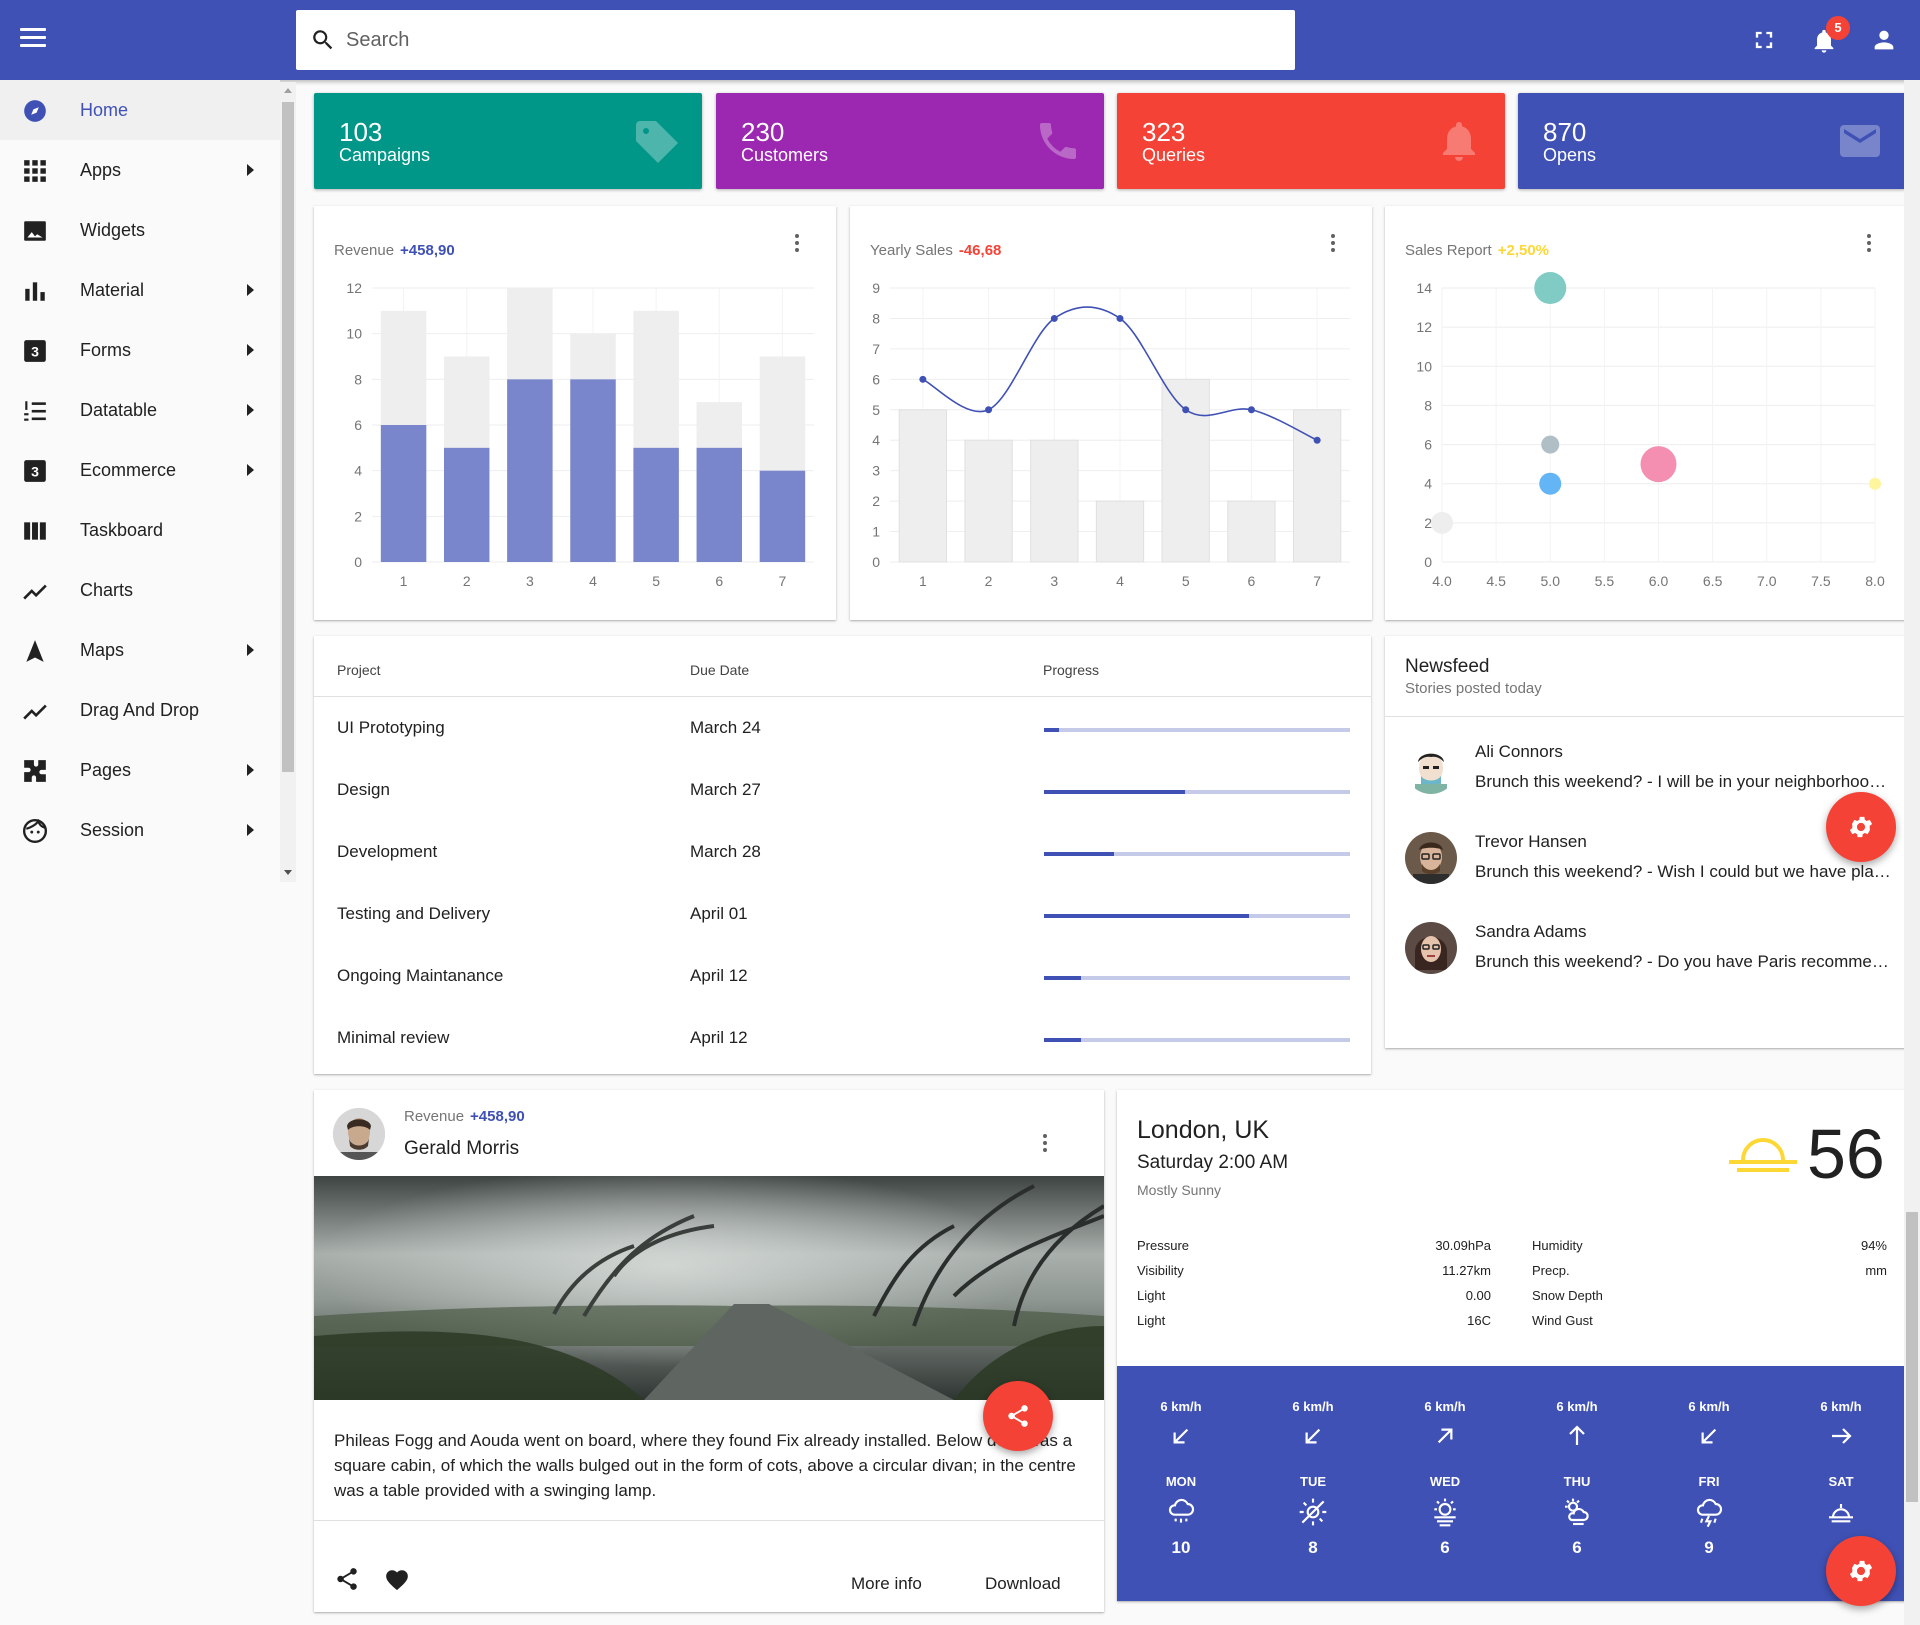 The height and width of the screenshot is (1625, 1920). What do you see at coordinates (1428, 445) in the screenshot?
I see `y-tick-label: 6` at bounding box center [1428, 445].